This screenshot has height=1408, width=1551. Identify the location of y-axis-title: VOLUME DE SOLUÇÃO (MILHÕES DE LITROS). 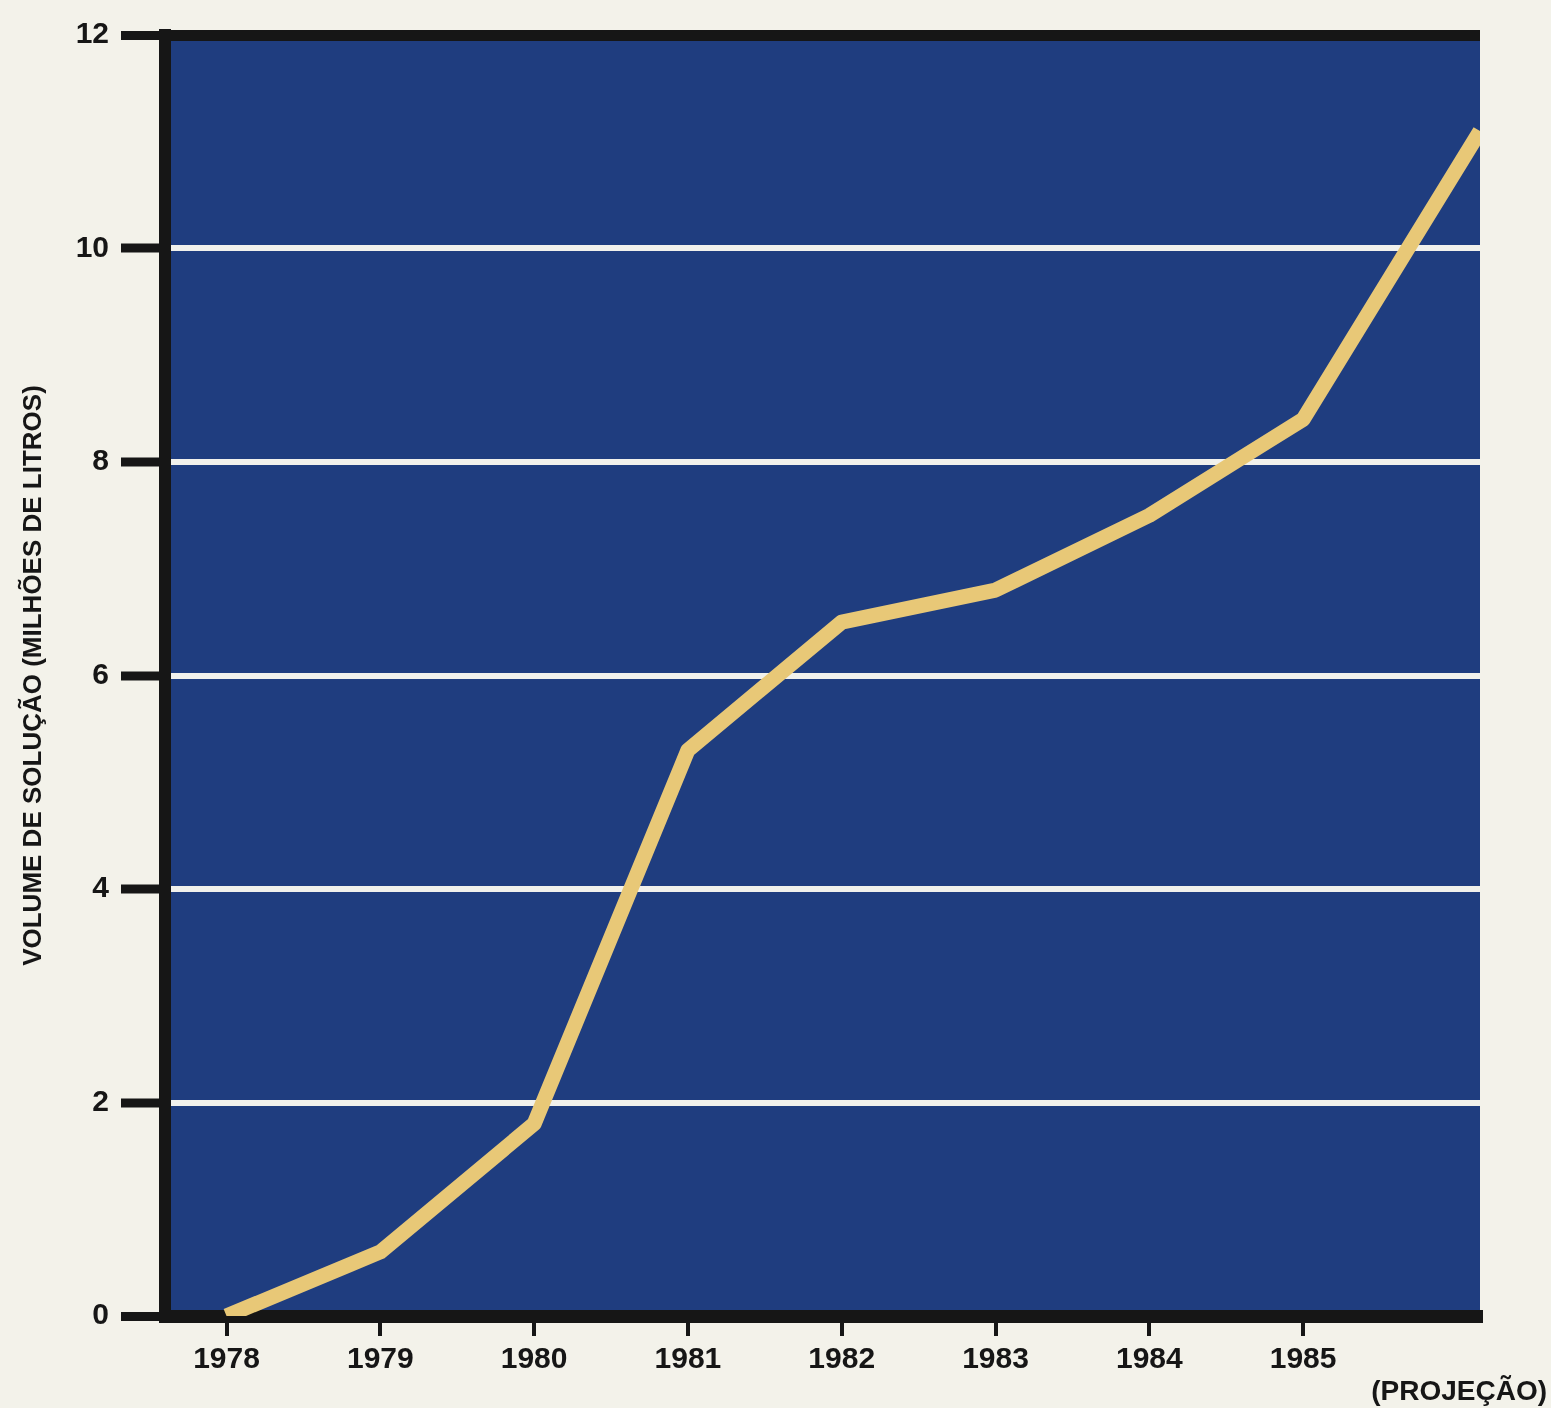
(31, 675).